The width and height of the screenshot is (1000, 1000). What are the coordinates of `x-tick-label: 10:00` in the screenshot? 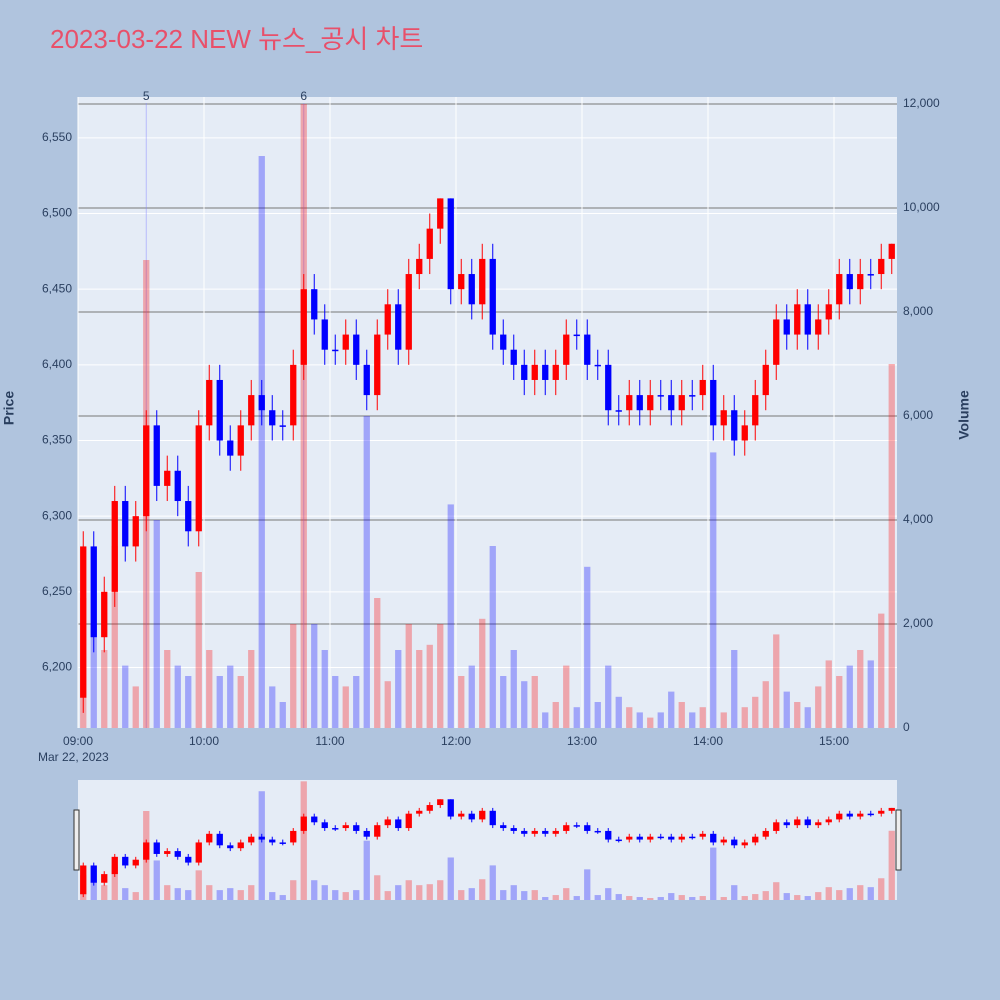 It's located at (204, 741).